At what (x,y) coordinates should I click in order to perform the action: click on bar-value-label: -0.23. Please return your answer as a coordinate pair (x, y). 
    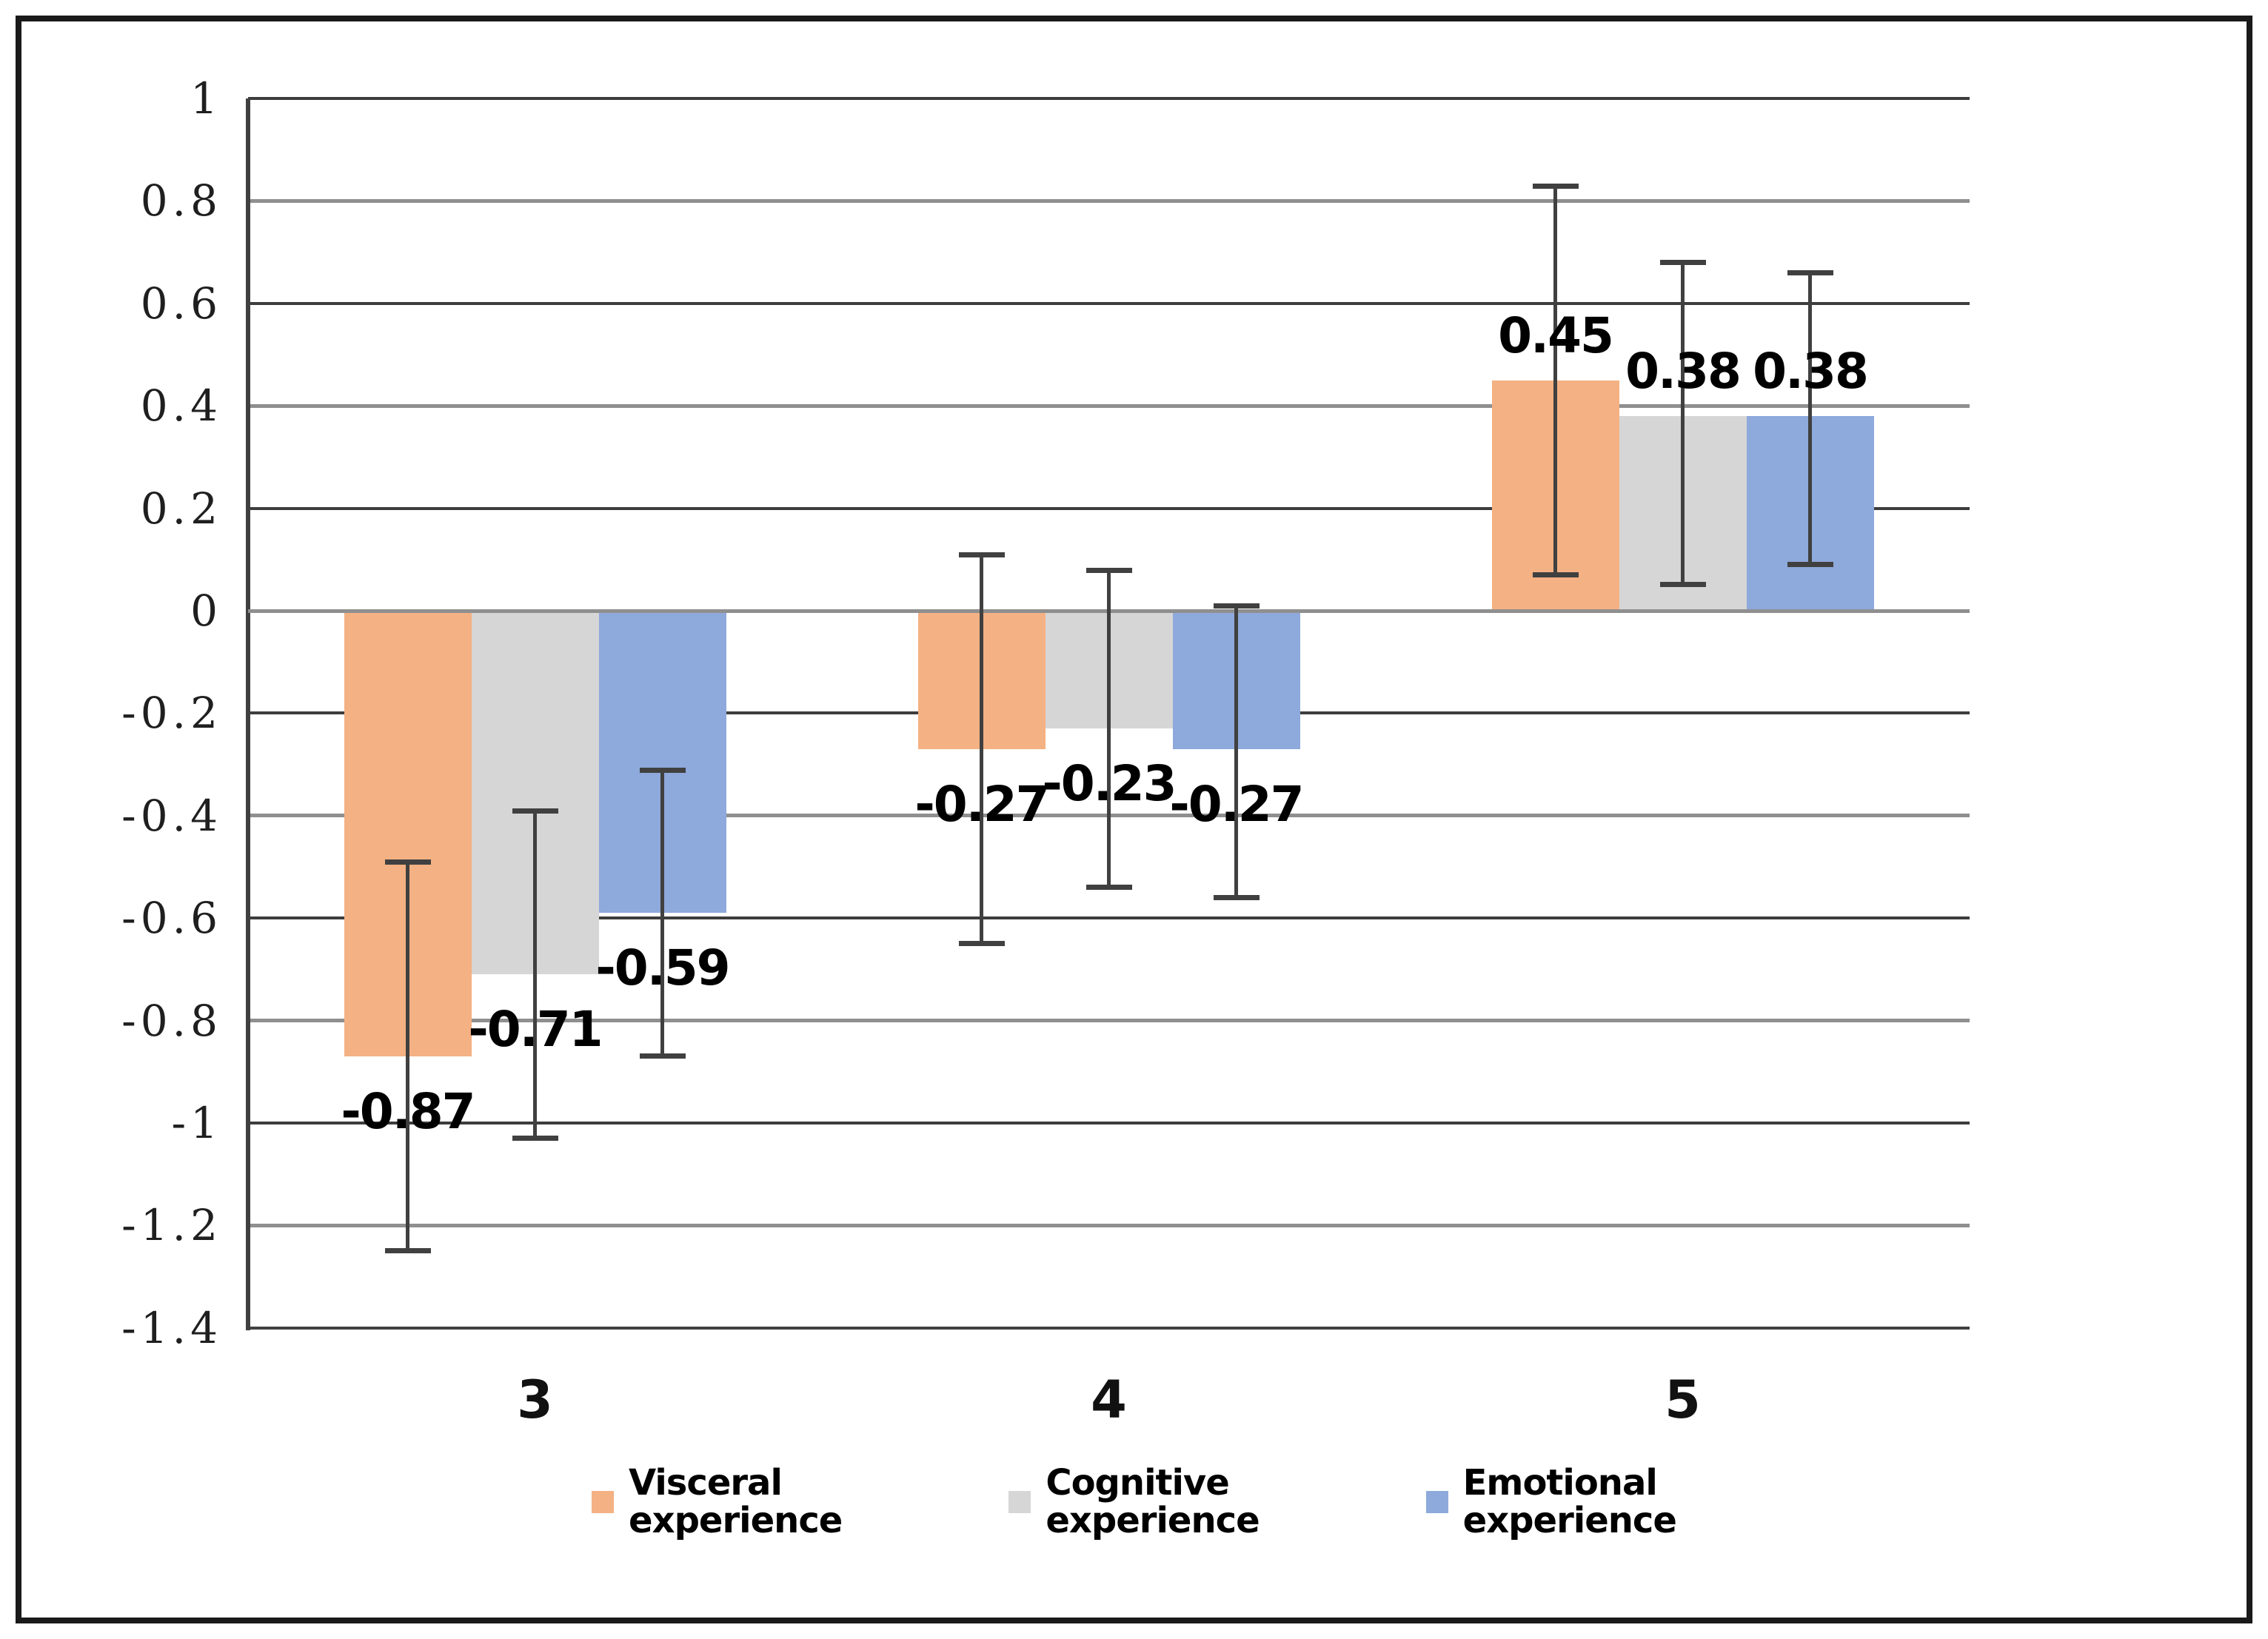
    Looking at the image, I should click on (1109, 784).